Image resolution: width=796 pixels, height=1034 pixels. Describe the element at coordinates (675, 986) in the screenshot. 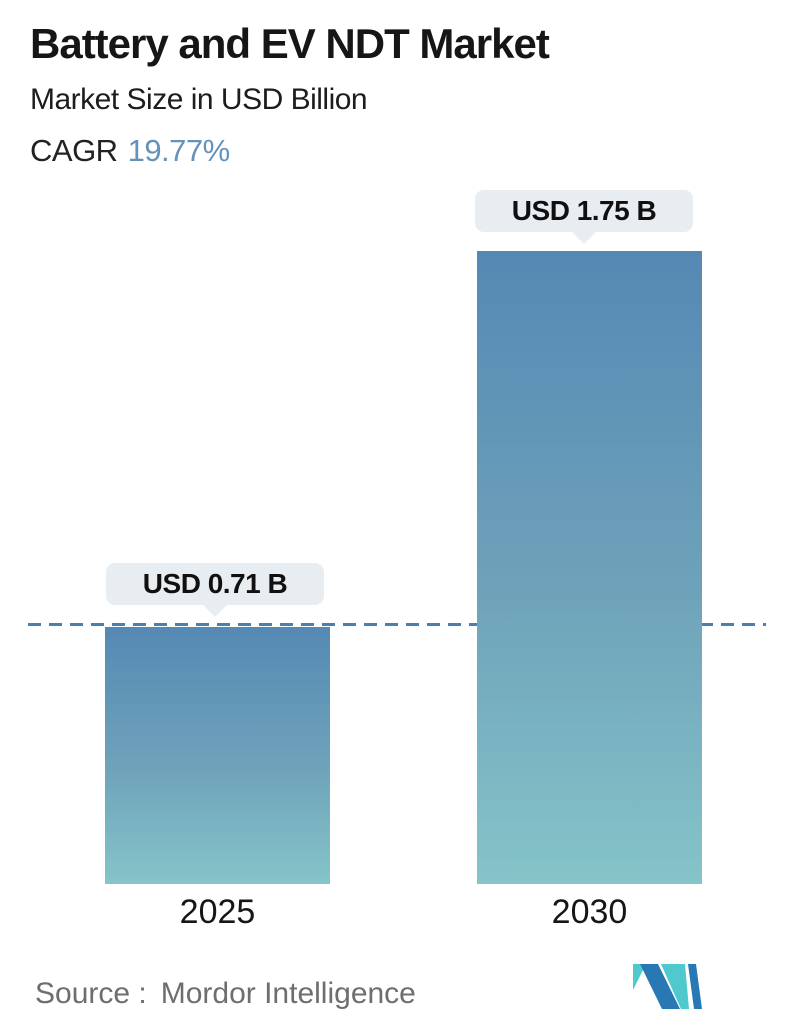

I see `logo-teal-parallelogram` at that location.